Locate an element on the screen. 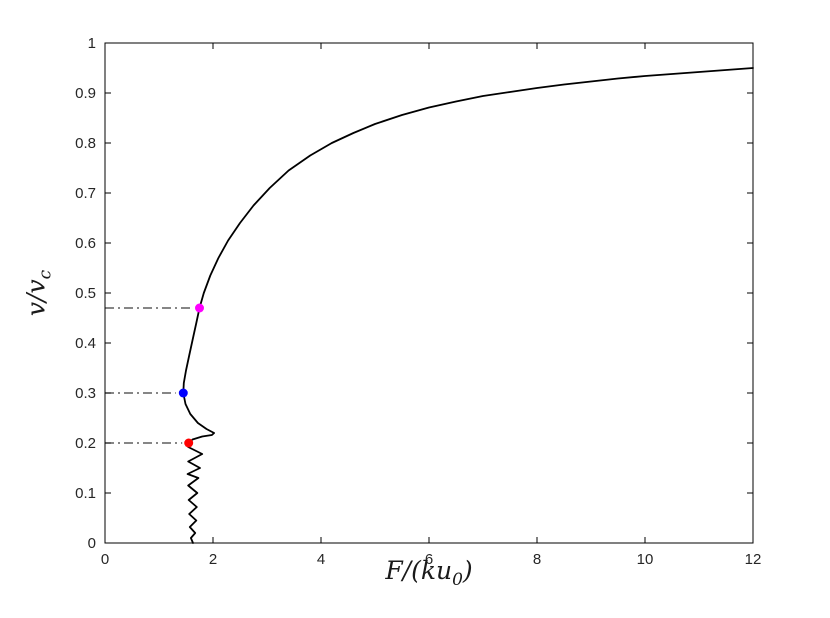 This screenshot has width=830, height=618. y-tick-label: 0.4 is located at coordinates (85, 343).